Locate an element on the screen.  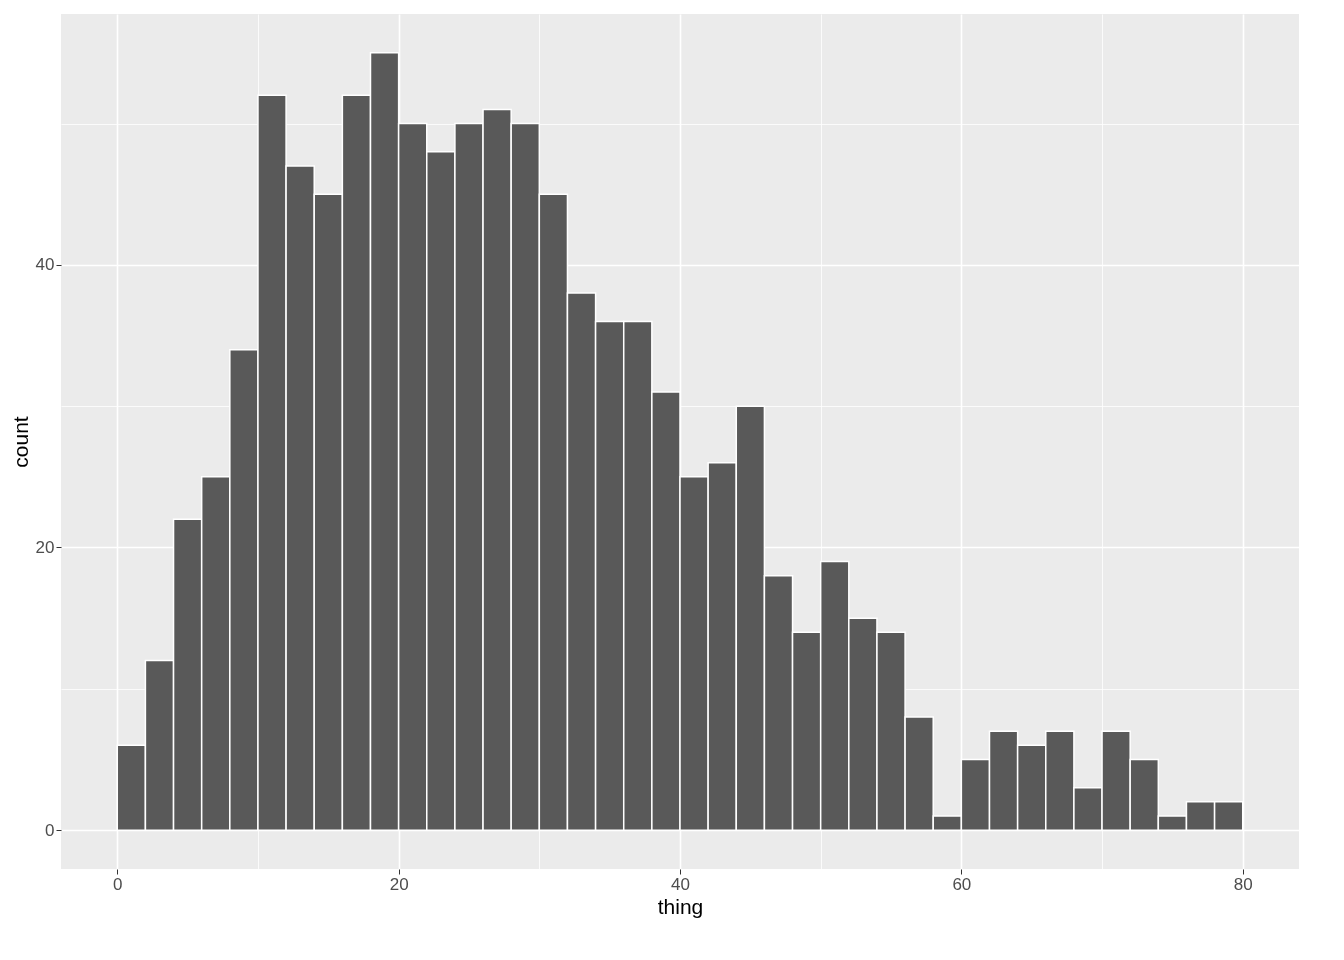
x-tick-label: 80 is located at coordinates (1243, 884).